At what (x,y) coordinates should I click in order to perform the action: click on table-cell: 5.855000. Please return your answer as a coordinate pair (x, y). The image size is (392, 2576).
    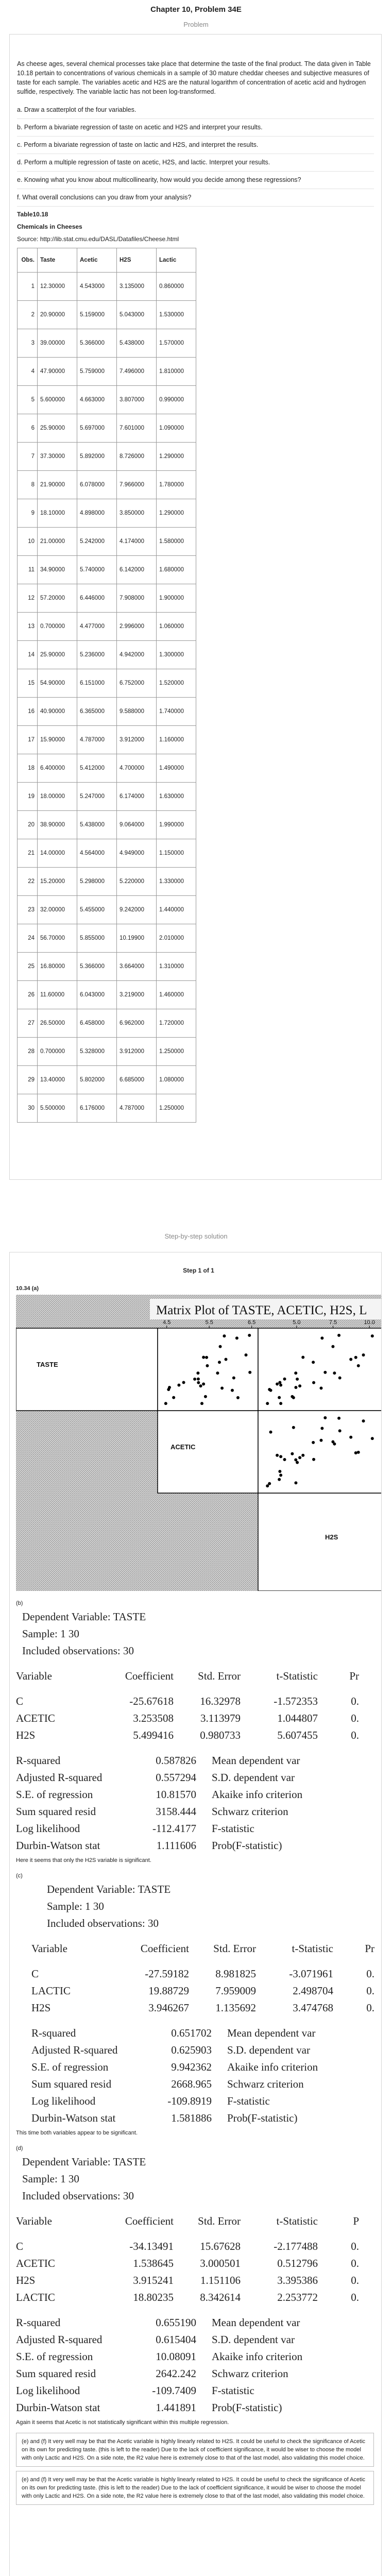
    Looking at the image, I should click on (97, 938).